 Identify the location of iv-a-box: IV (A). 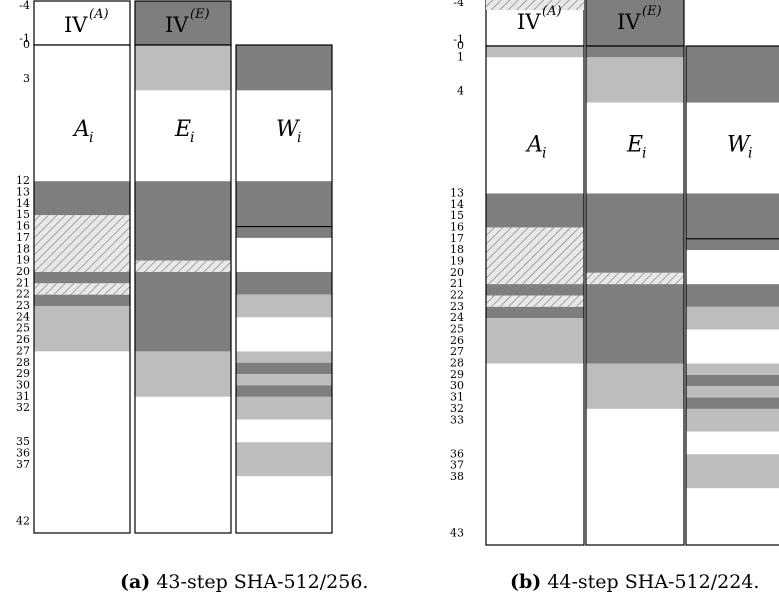
(535, 23).